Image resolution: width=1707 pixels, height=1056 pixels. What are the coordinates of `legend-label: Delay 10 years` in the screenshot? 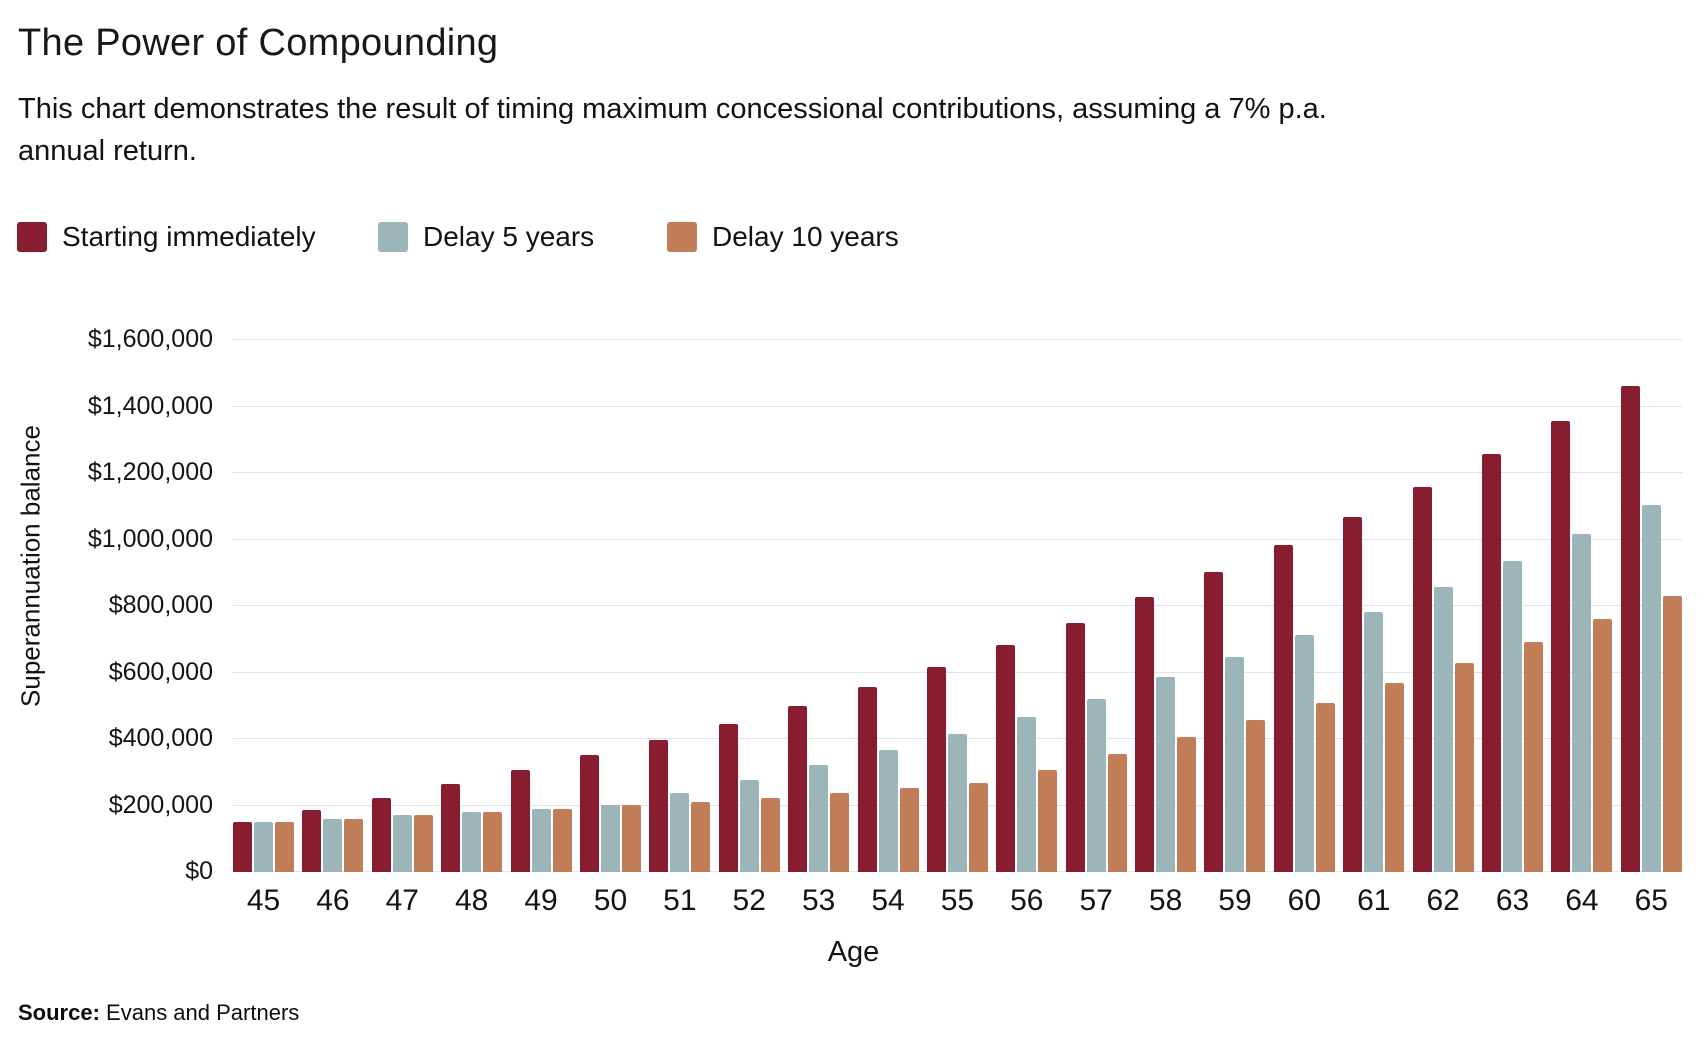 It's located at (805, 236).